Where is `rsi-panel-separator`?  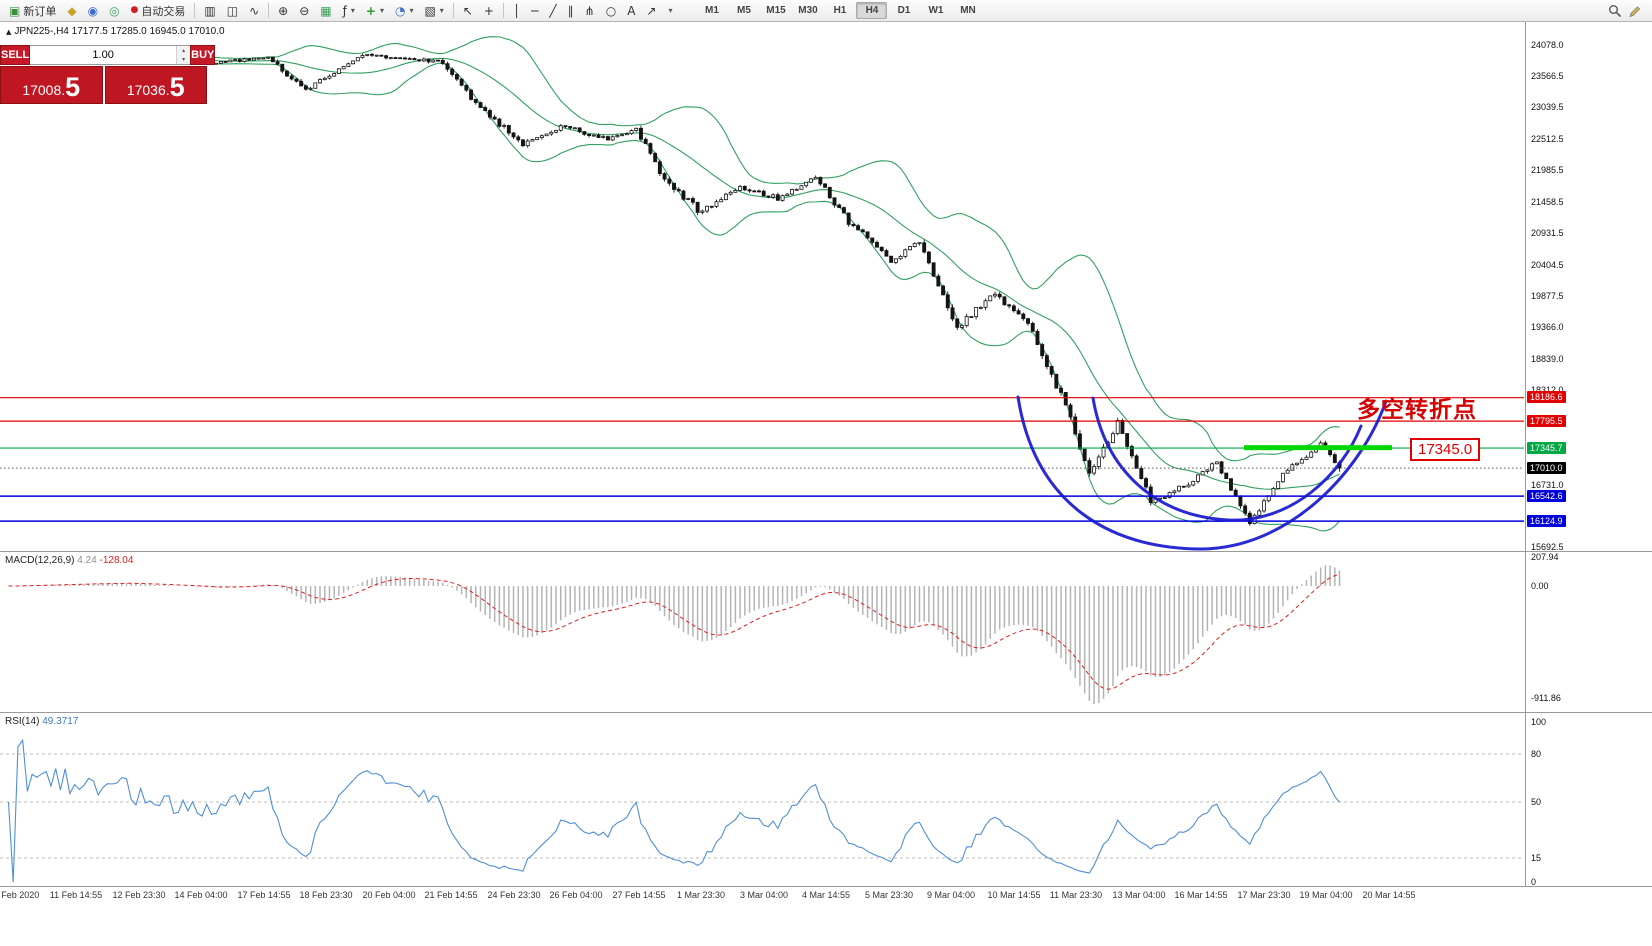
rsi-panel-separator is located at coordinates (826, 712).